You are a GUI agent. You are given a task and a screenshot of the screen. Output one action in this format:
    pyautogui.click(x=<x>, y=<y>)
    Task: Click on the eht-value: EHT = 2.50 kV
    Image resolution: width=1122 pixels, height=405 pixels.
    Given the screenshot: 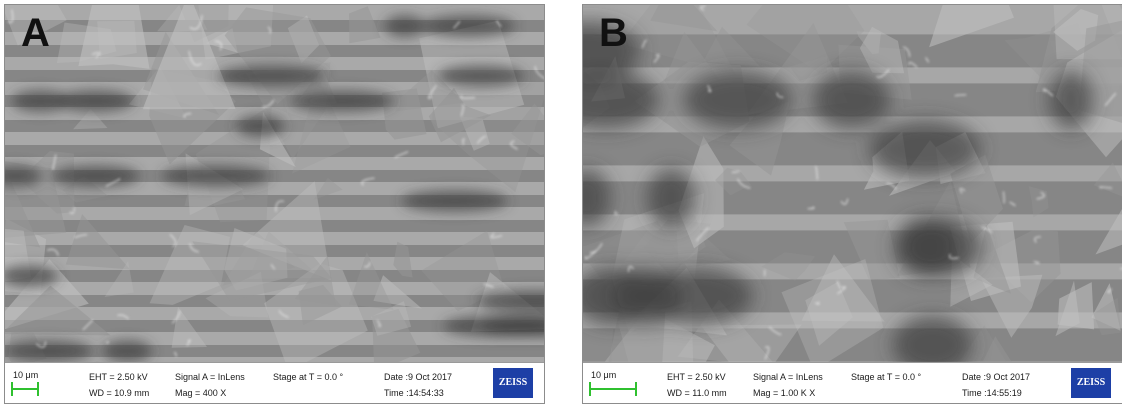 What is the action you would take?
    pyautogui.click(x=118, y=377)
    